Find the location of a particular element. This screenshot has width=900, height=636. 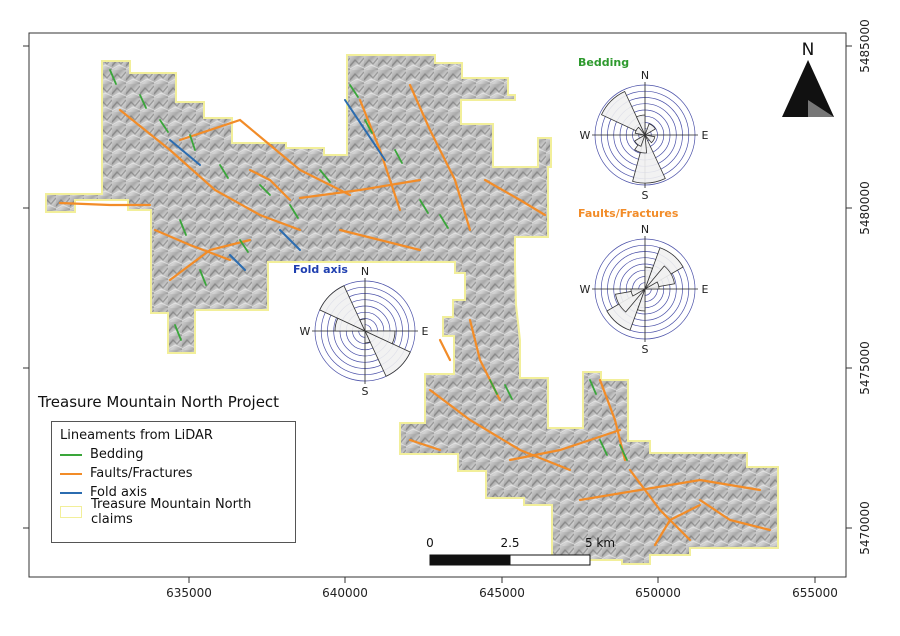

x-tick-label: 655000 is located at coordinates (815, 593).